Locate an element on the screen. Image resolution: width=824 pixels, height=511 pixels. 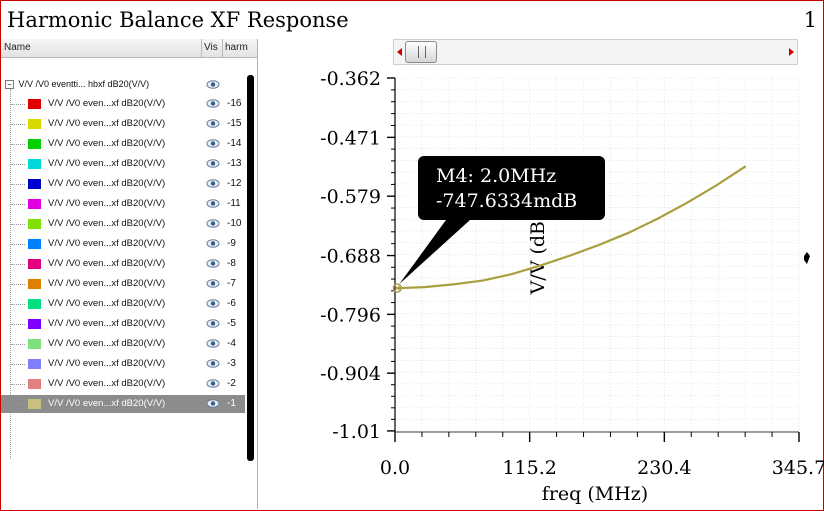
x-tick-labels: 0.0 115.2 230.4 345.7 is located at coordinates (602, 468).